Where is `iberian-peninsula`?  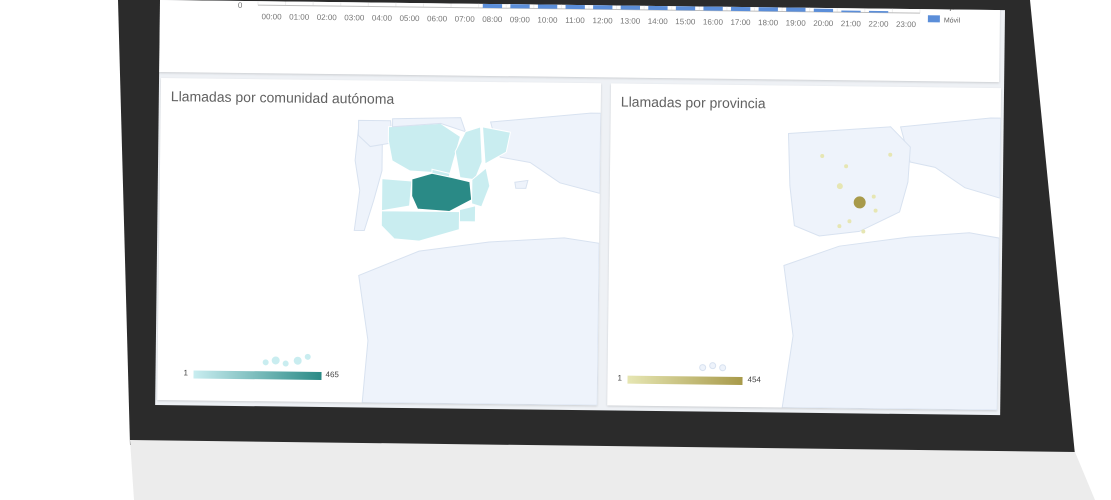
iberian-peninsula is located at coordinates (849, 181).